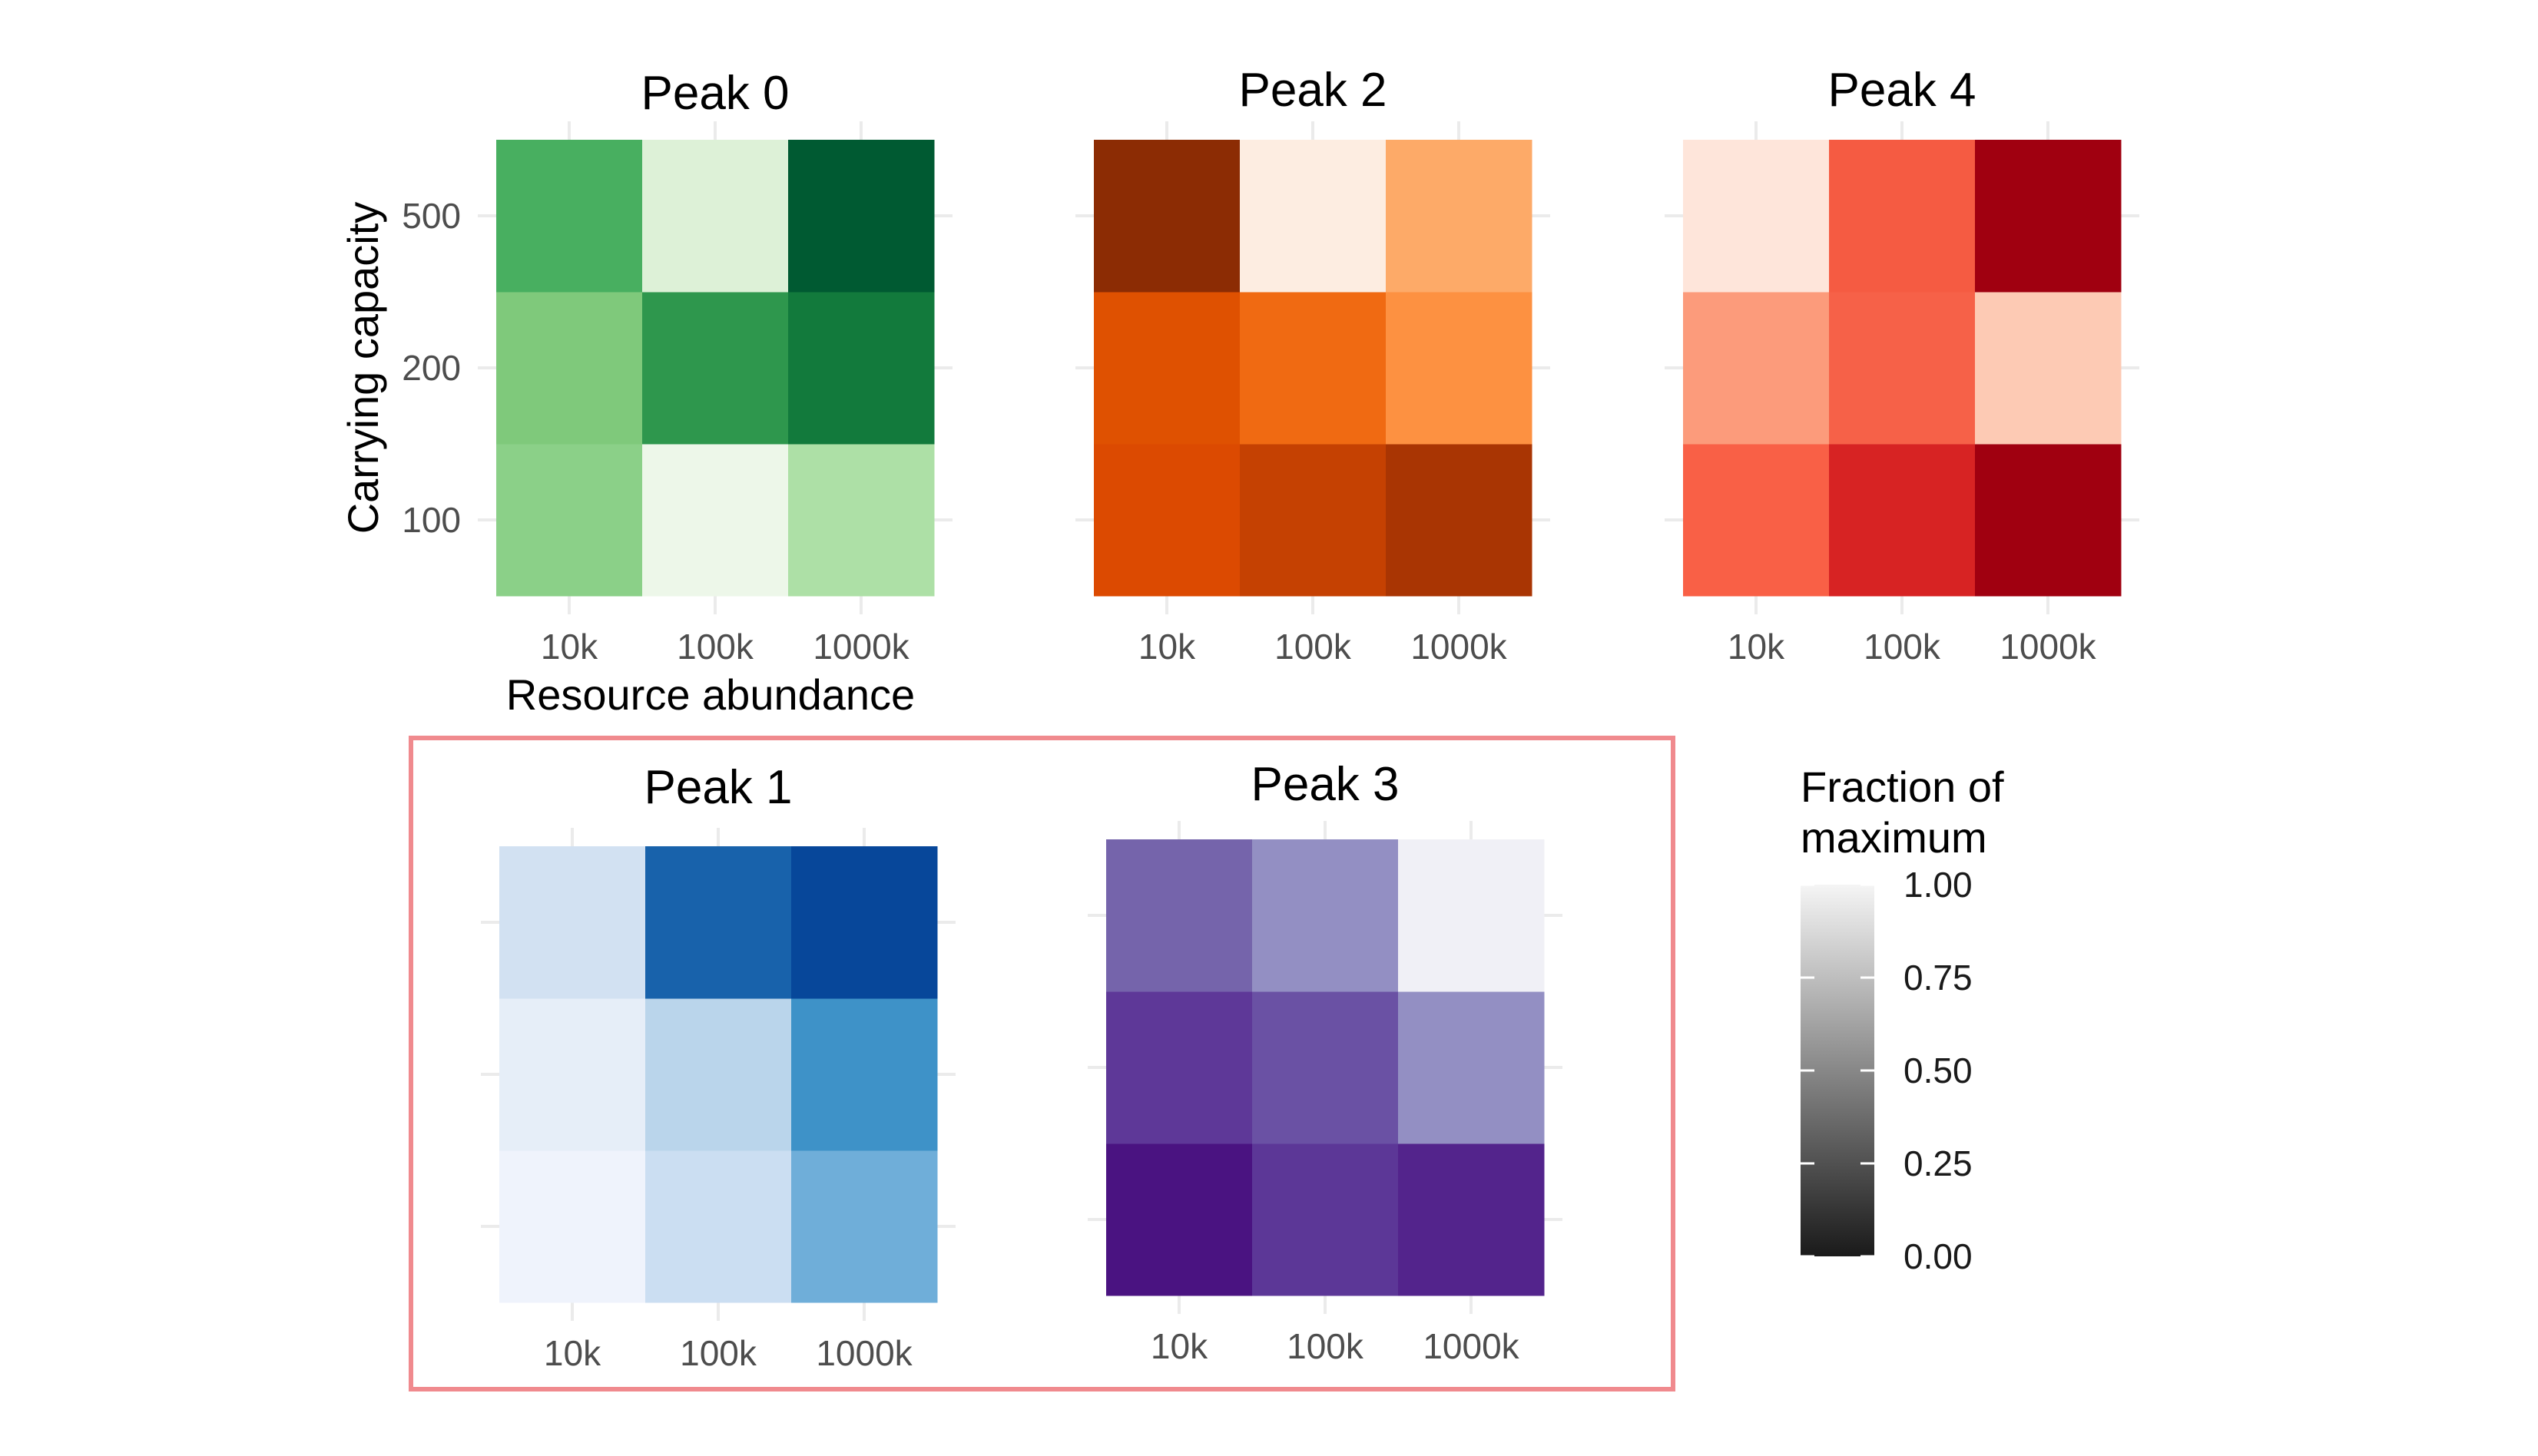 This screenshot has height=1456, width=2538. Describe the element at coordinates (1325, 784) in the screenshot. I see `panel-title: Peak 3` at that location.